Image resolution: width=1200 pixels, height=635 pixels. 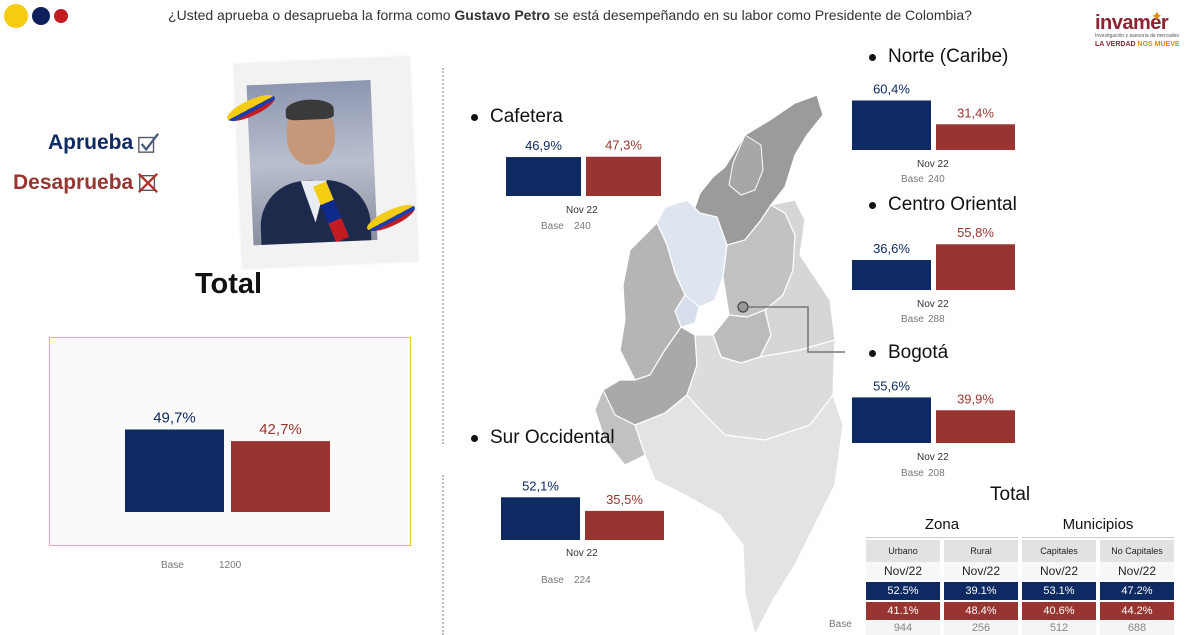 What do you see at coordinates (1059, 611) in the screenshot?
I see `table-disapprove-cell: 40.6%` at bounding box center [1059, 611].